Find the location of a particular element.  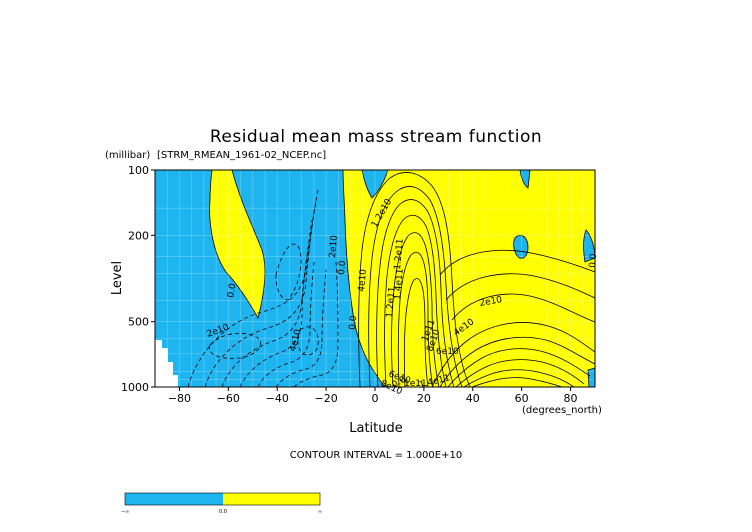

x-tick-label: −40 is located at coordinates (277, 398).